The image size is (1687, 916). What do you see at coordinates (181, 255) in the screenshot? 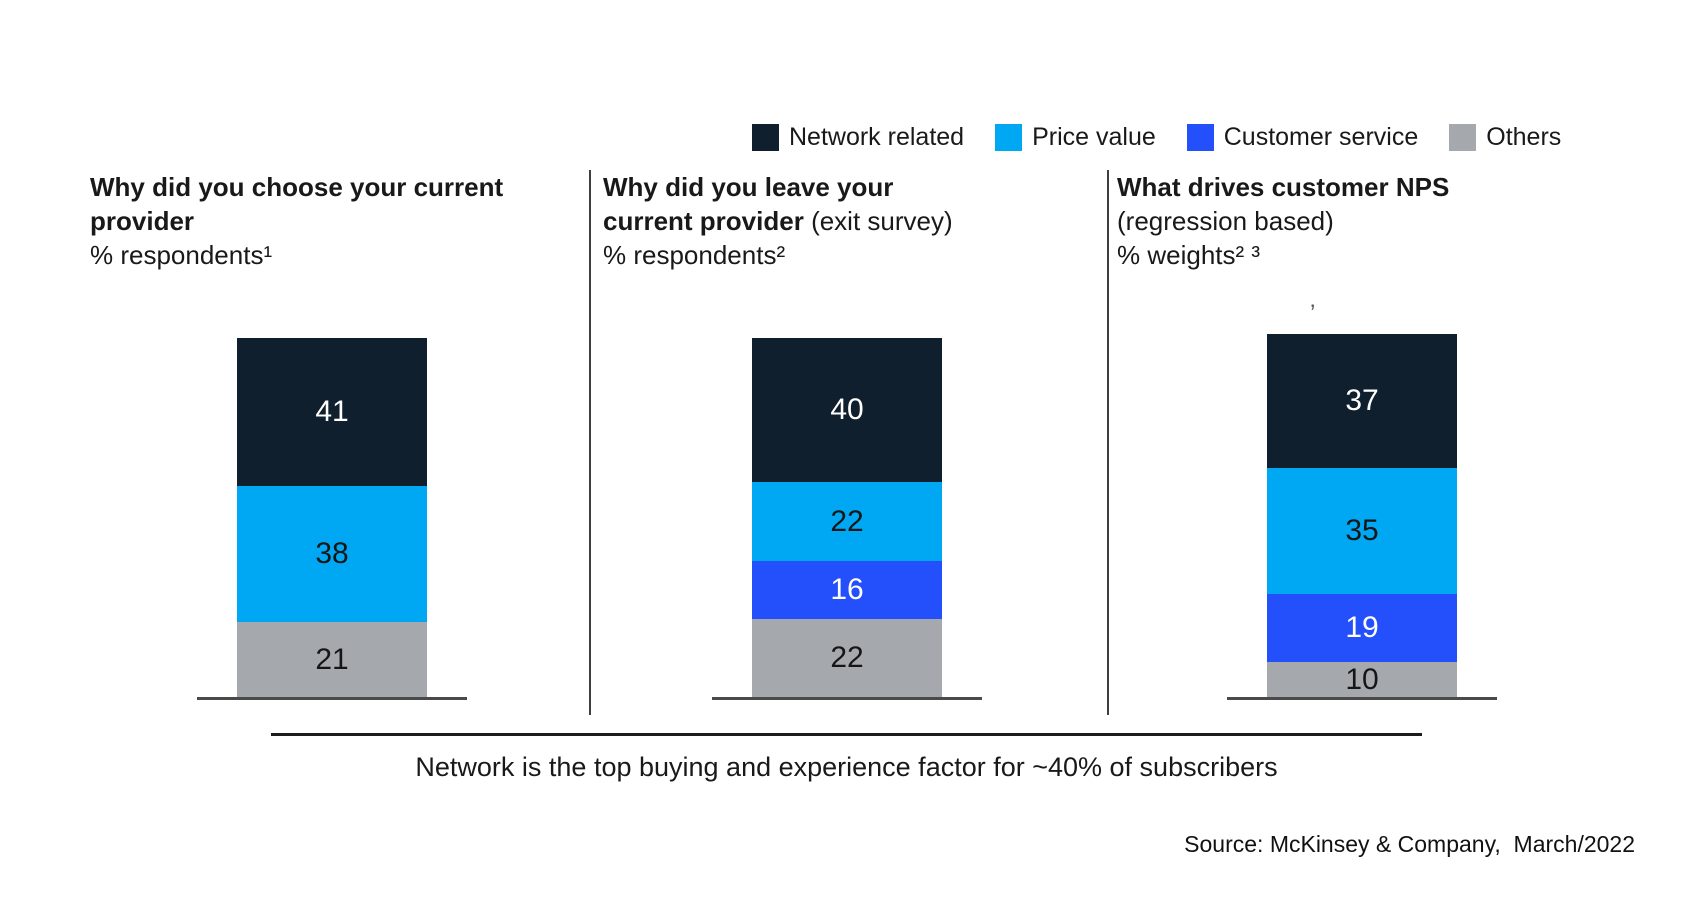
I see `unit-label: % respondents¹` at bounding box center [181, 255].